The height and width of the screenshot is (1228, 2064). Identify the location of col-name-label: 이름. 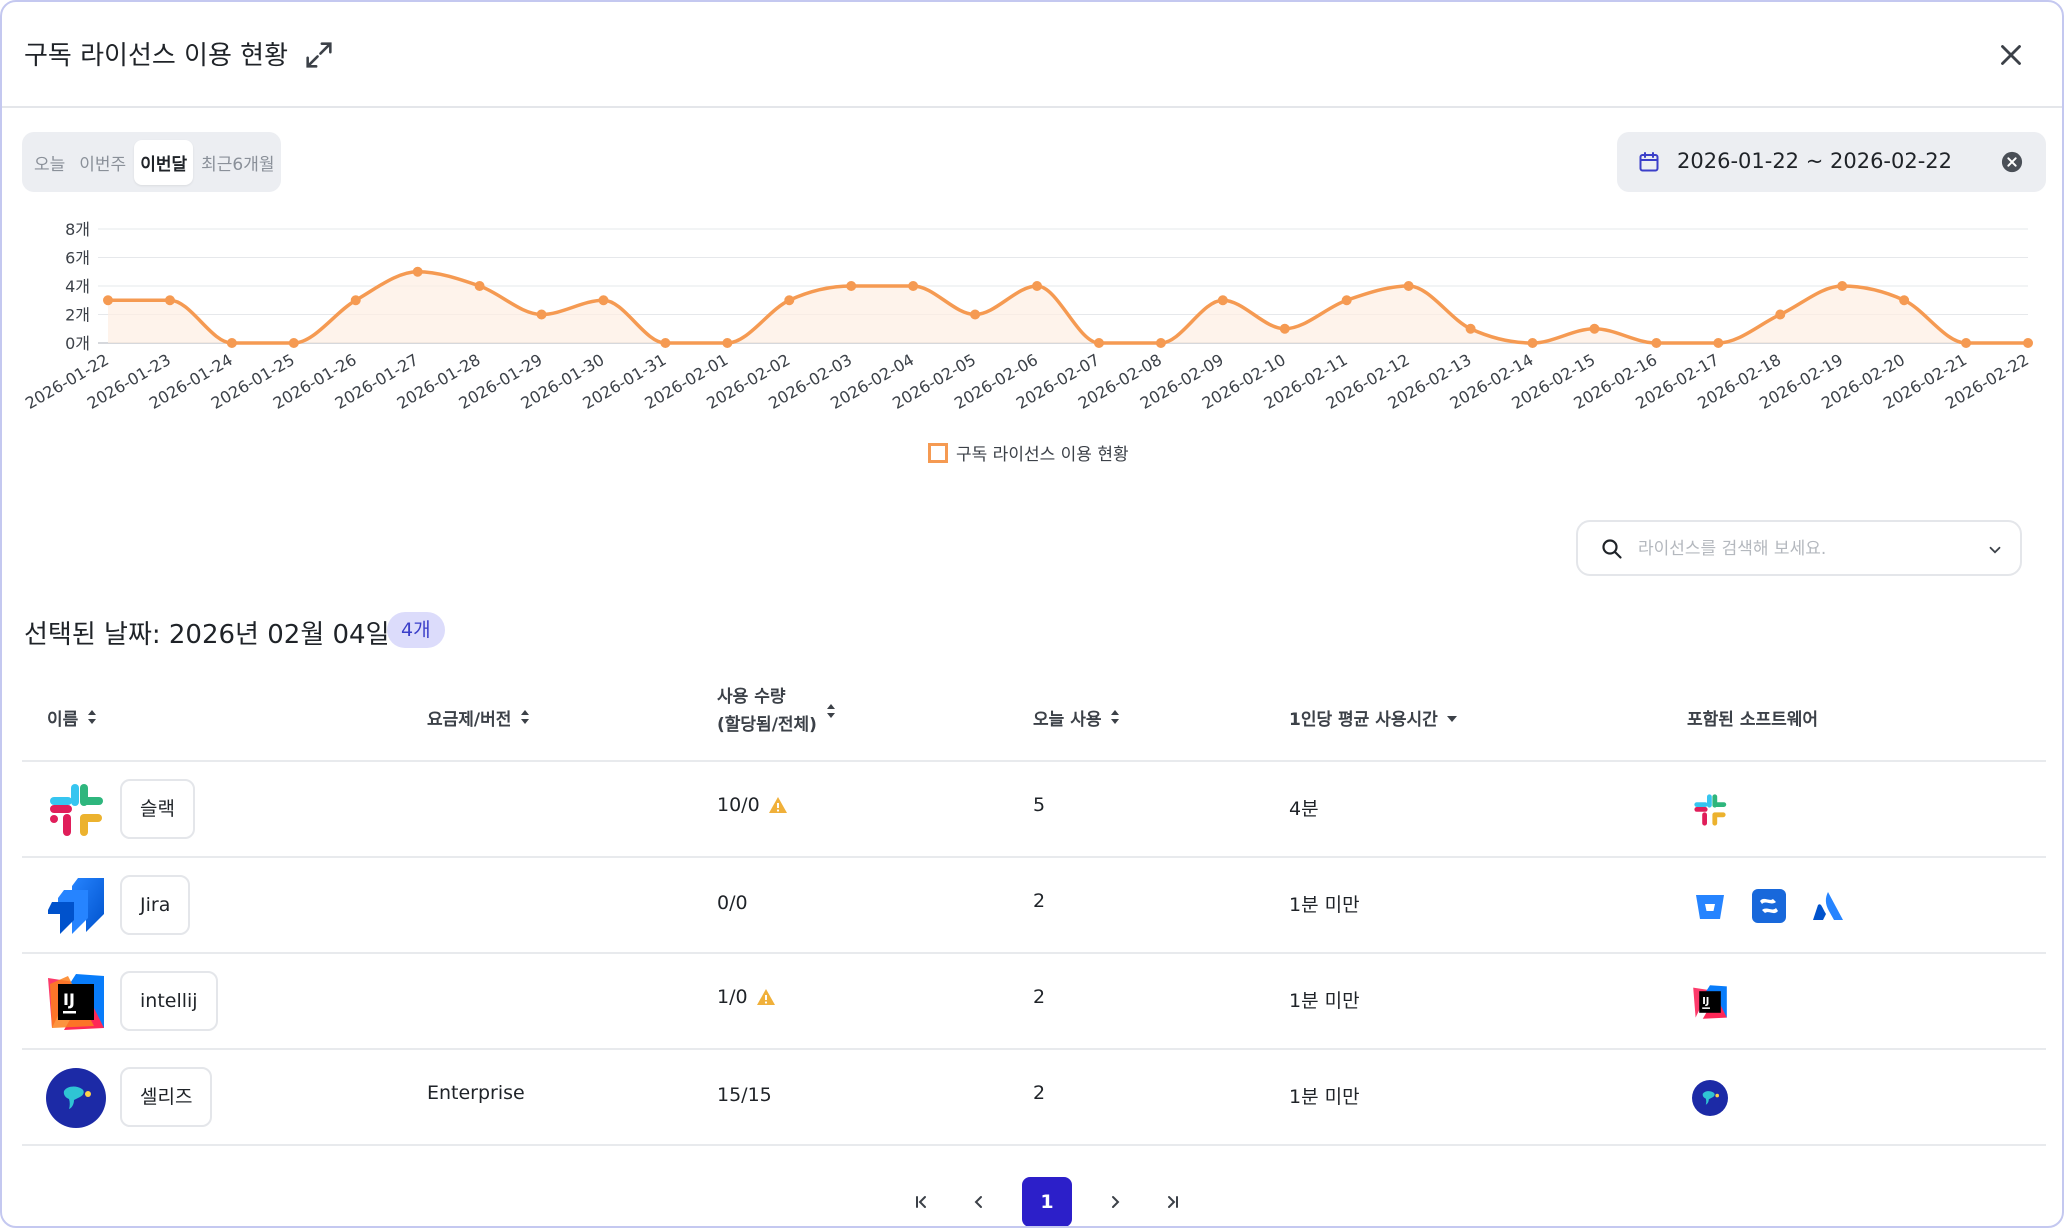
(63, 719).